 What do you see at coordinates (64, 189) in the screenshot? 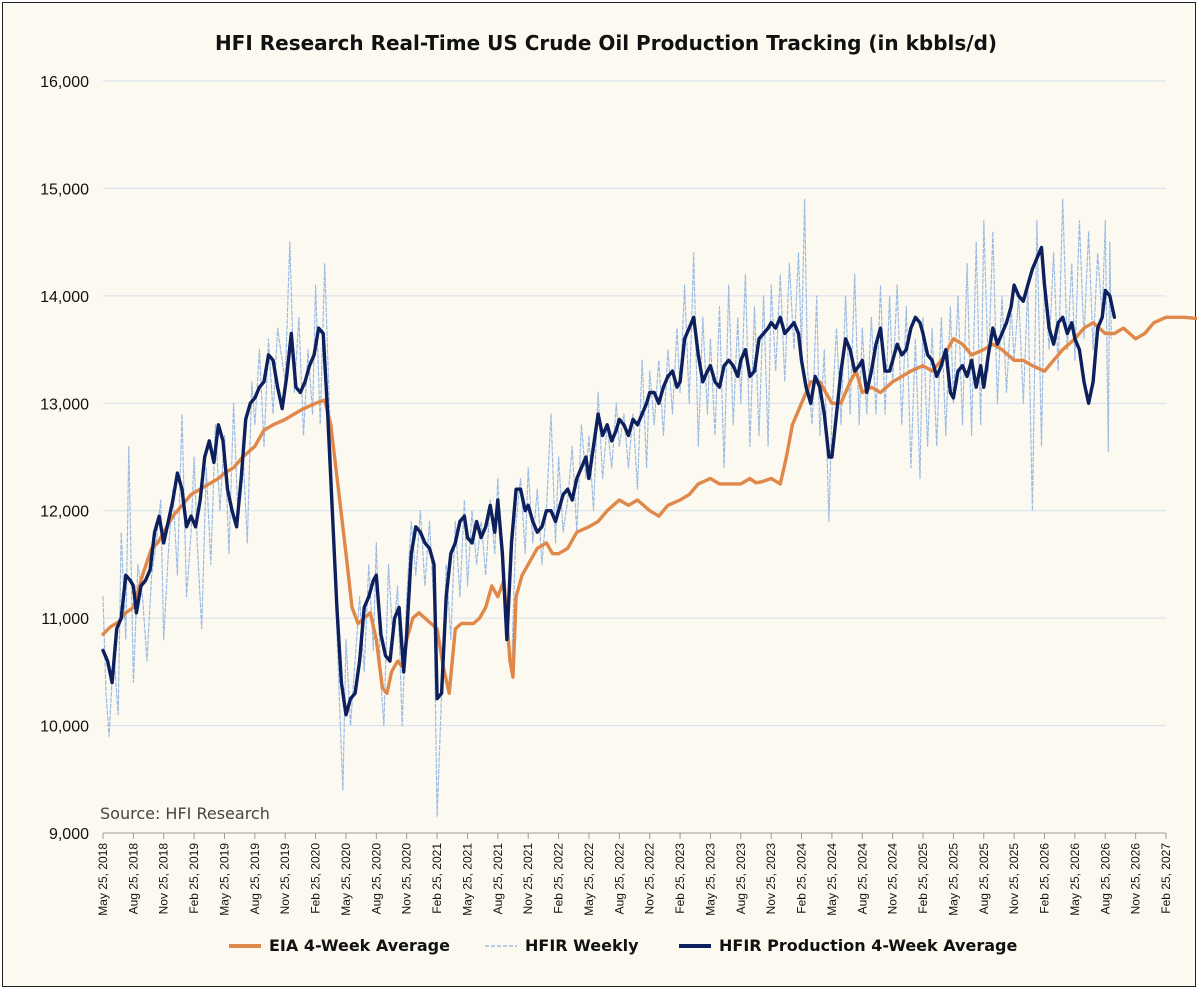
I see `y-tick-label: 15,000` at bounding box center [64, 189].